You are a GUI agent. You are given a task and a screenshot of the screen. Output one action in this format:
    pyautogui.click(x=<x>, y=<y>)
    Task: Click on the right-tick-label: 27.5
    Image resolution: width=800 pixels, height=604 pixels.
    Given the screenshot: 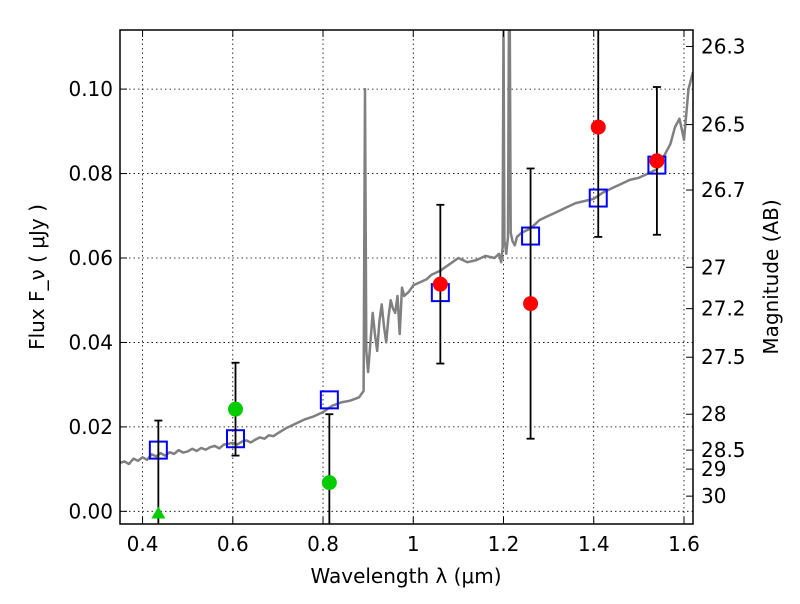 What is the action you would take?
    pyautogui.click(x=723, y=357)
    